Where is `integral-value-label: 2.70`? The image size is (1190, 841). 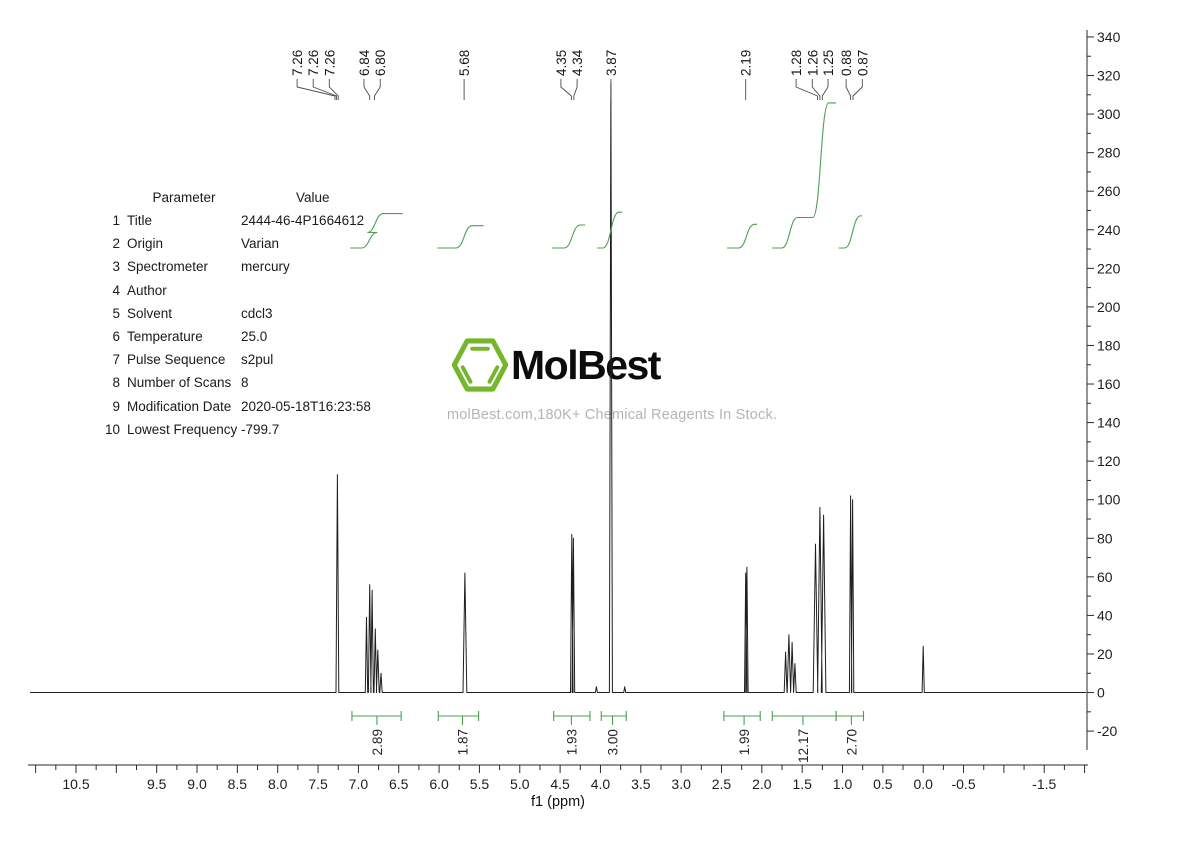 integral-value-label: 2.70 is located at coordinates (851, 742).